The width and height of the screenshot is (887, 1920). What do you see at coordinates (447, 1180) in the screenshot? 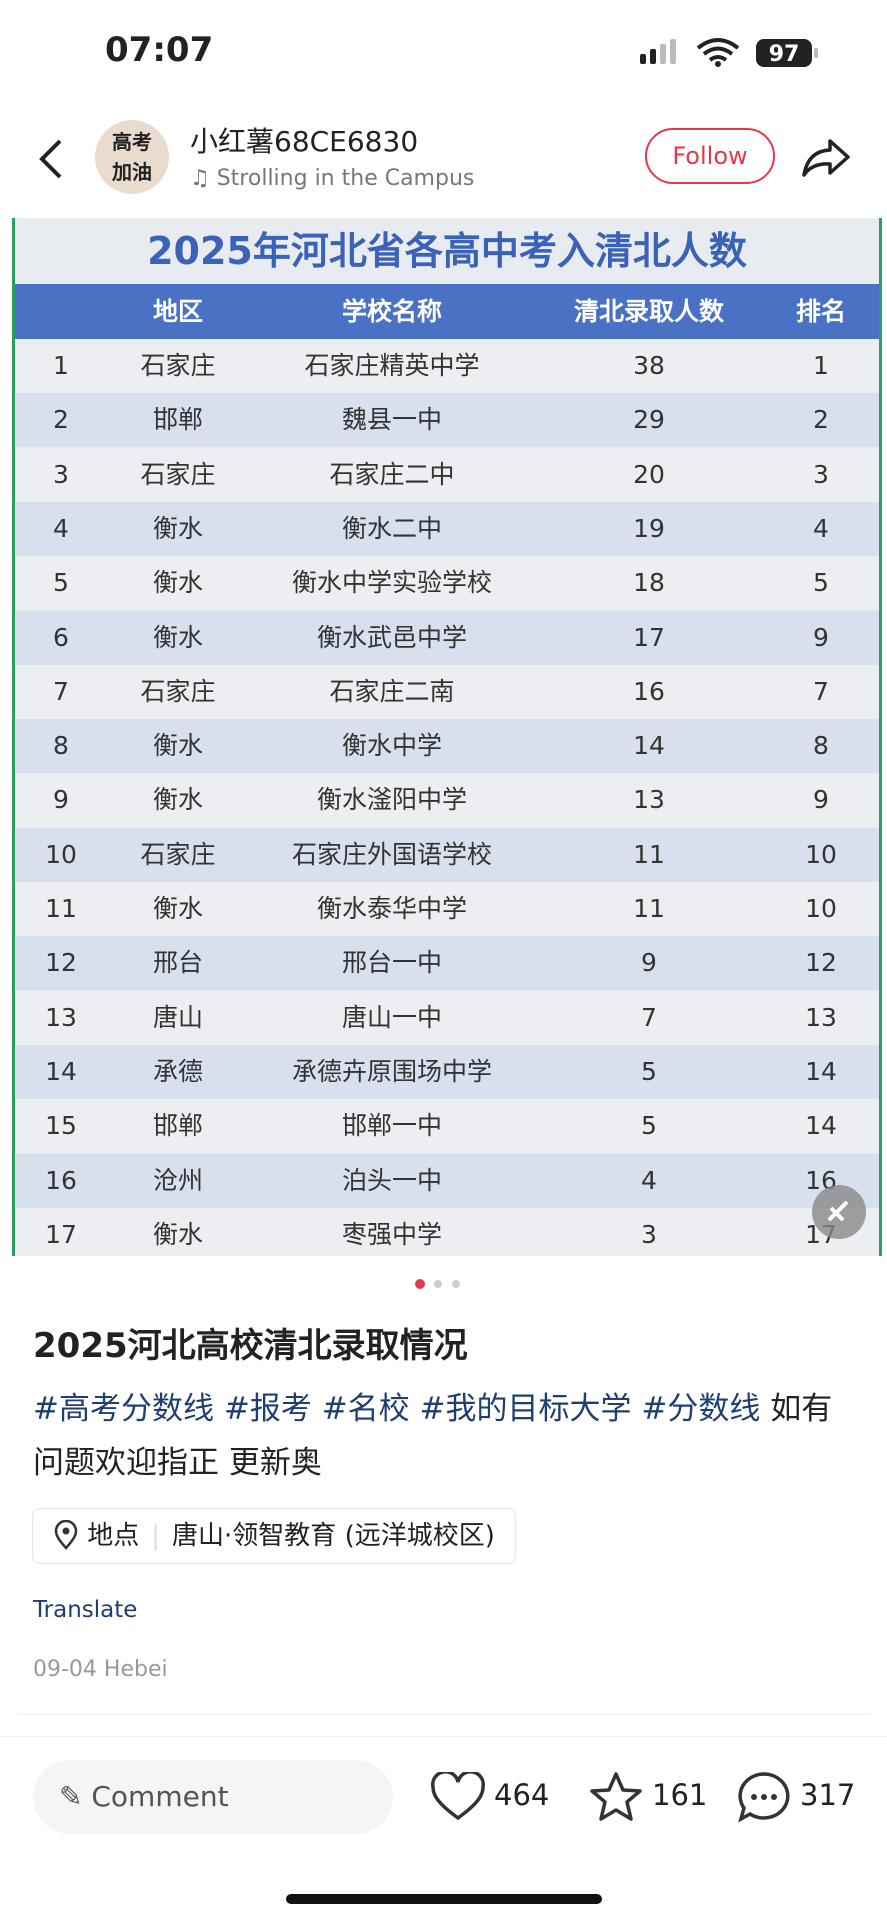
I see `table-row: 16 沧州 泊头一中 4 16` at bounding box center [447, 1180].